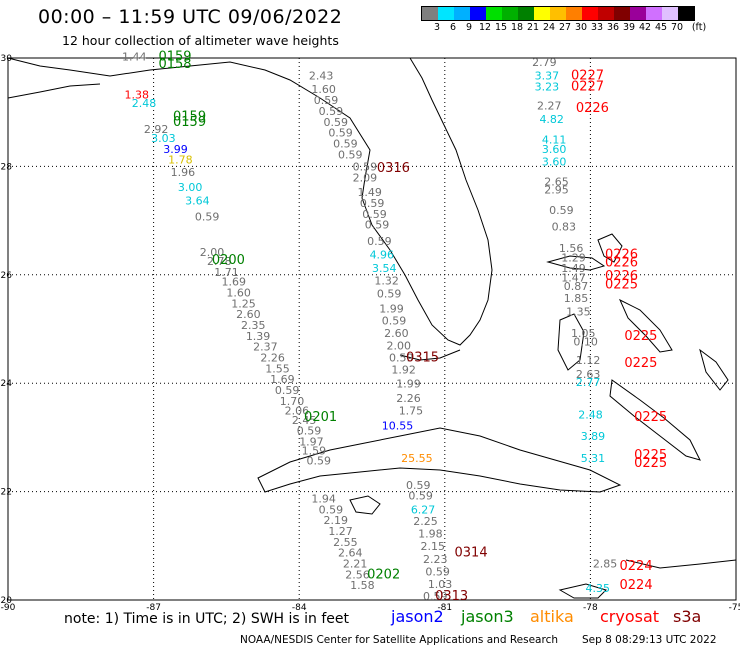 The width and height of the screenshot is (740, 650). Describe the element at coordinates (408, 398) in the screenshot. I see `wave-height-value: 2.26` at that location.